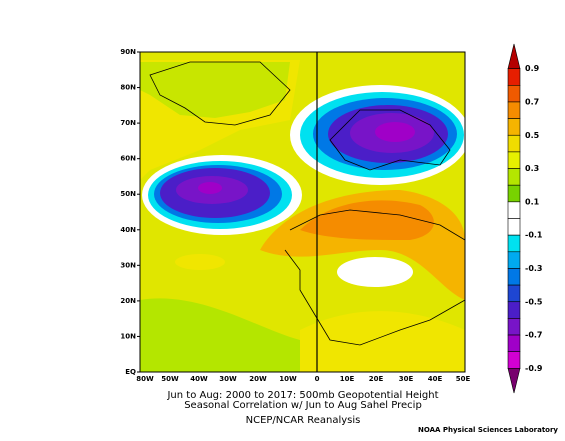 This screenshot has height=441, width=565. What do you see at coordinates (534, 368) in the screenshot?
I see `colorbar-label: -0.9` at bounding box center [534, 368].